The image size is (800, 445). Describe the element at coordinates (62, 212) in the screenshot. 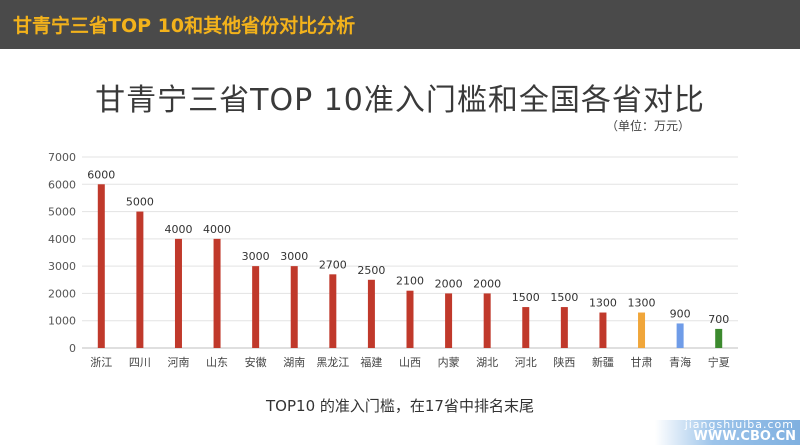

I see `y-tick-label: 5000` at that location.